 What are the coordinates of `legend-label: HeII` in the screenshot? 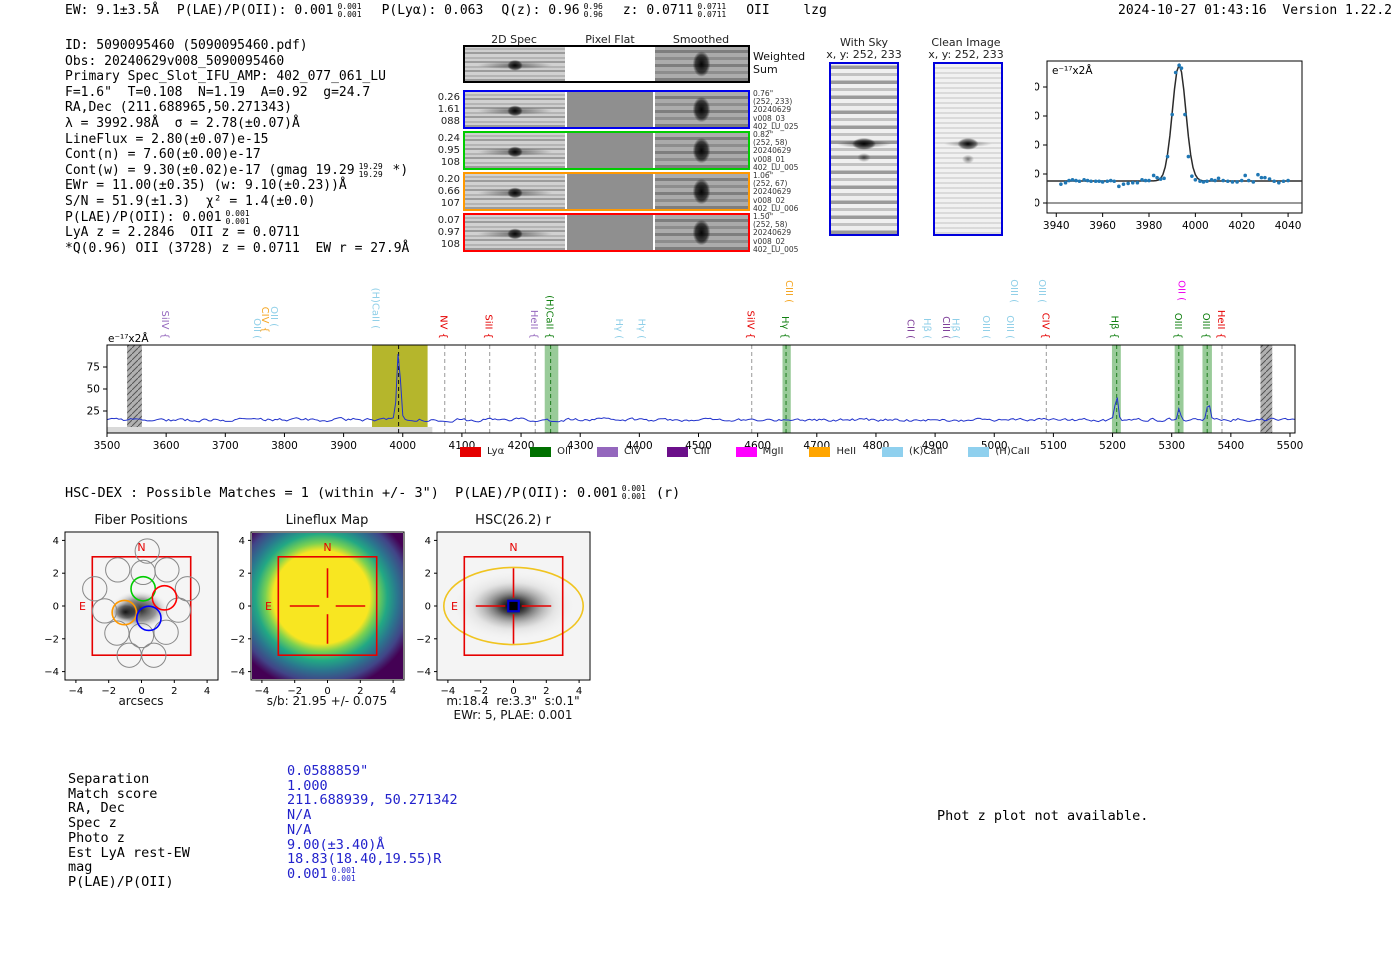 It's located at (846, 451).